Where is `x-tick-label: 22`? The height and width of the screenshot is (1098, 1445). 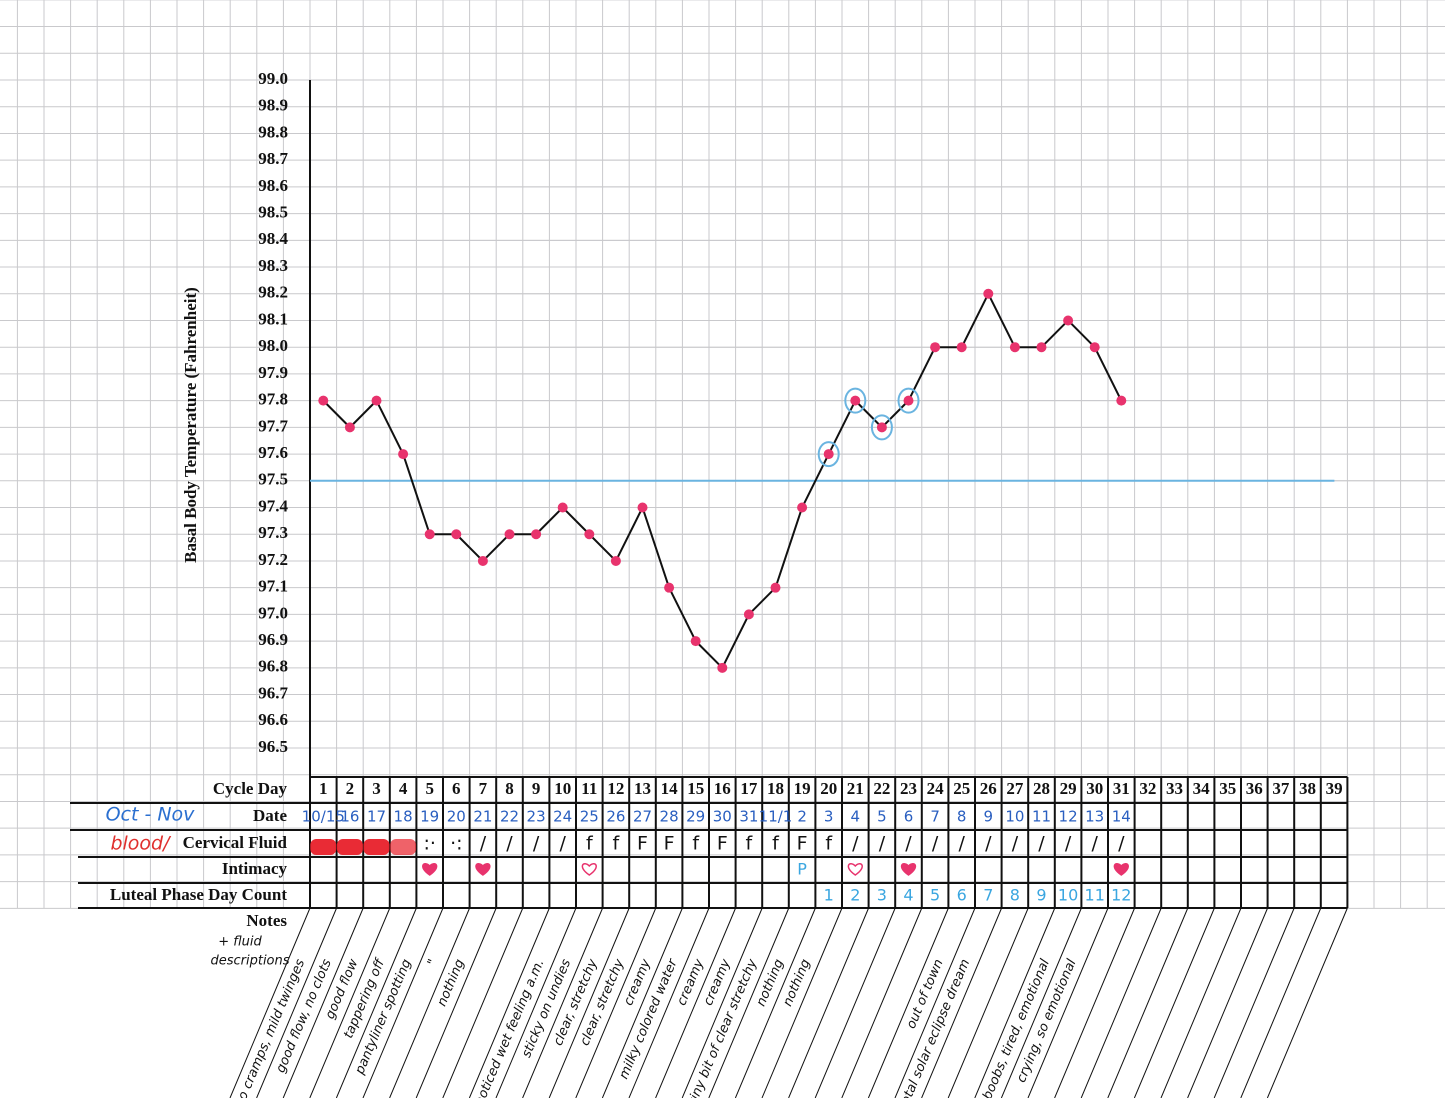 x-tick-label: 22 is located at coordinates (881, 788).